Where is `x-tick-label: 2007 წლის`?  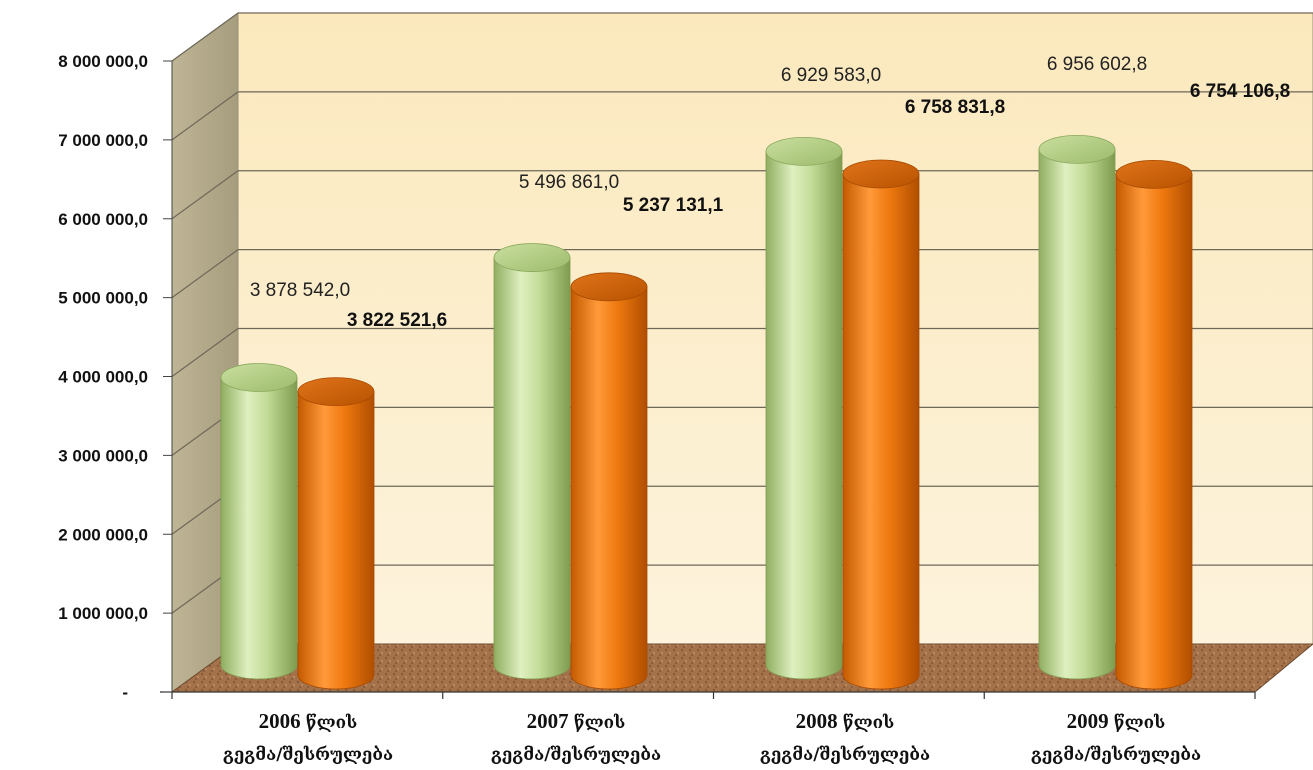
x-tick-label: 2007 წლის is located at coordinates (576, 721).